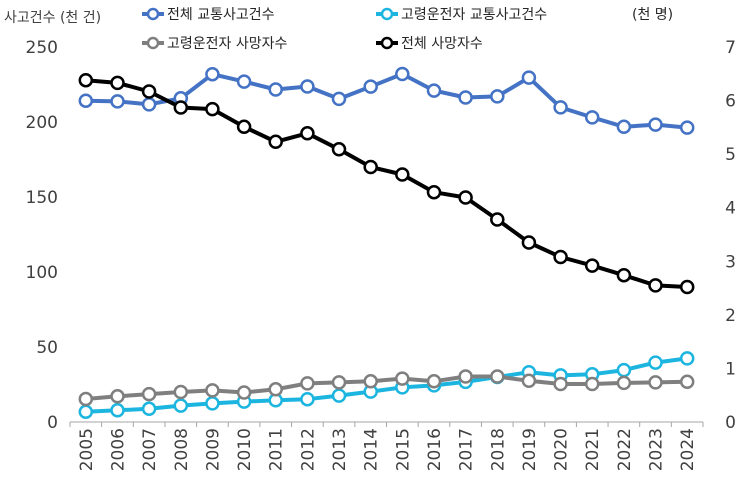 The image size is (740, 483). Describe the element at coordinates (442, 44) in the screenshot. I see `legend-label: 전체 사망자수` at that location.